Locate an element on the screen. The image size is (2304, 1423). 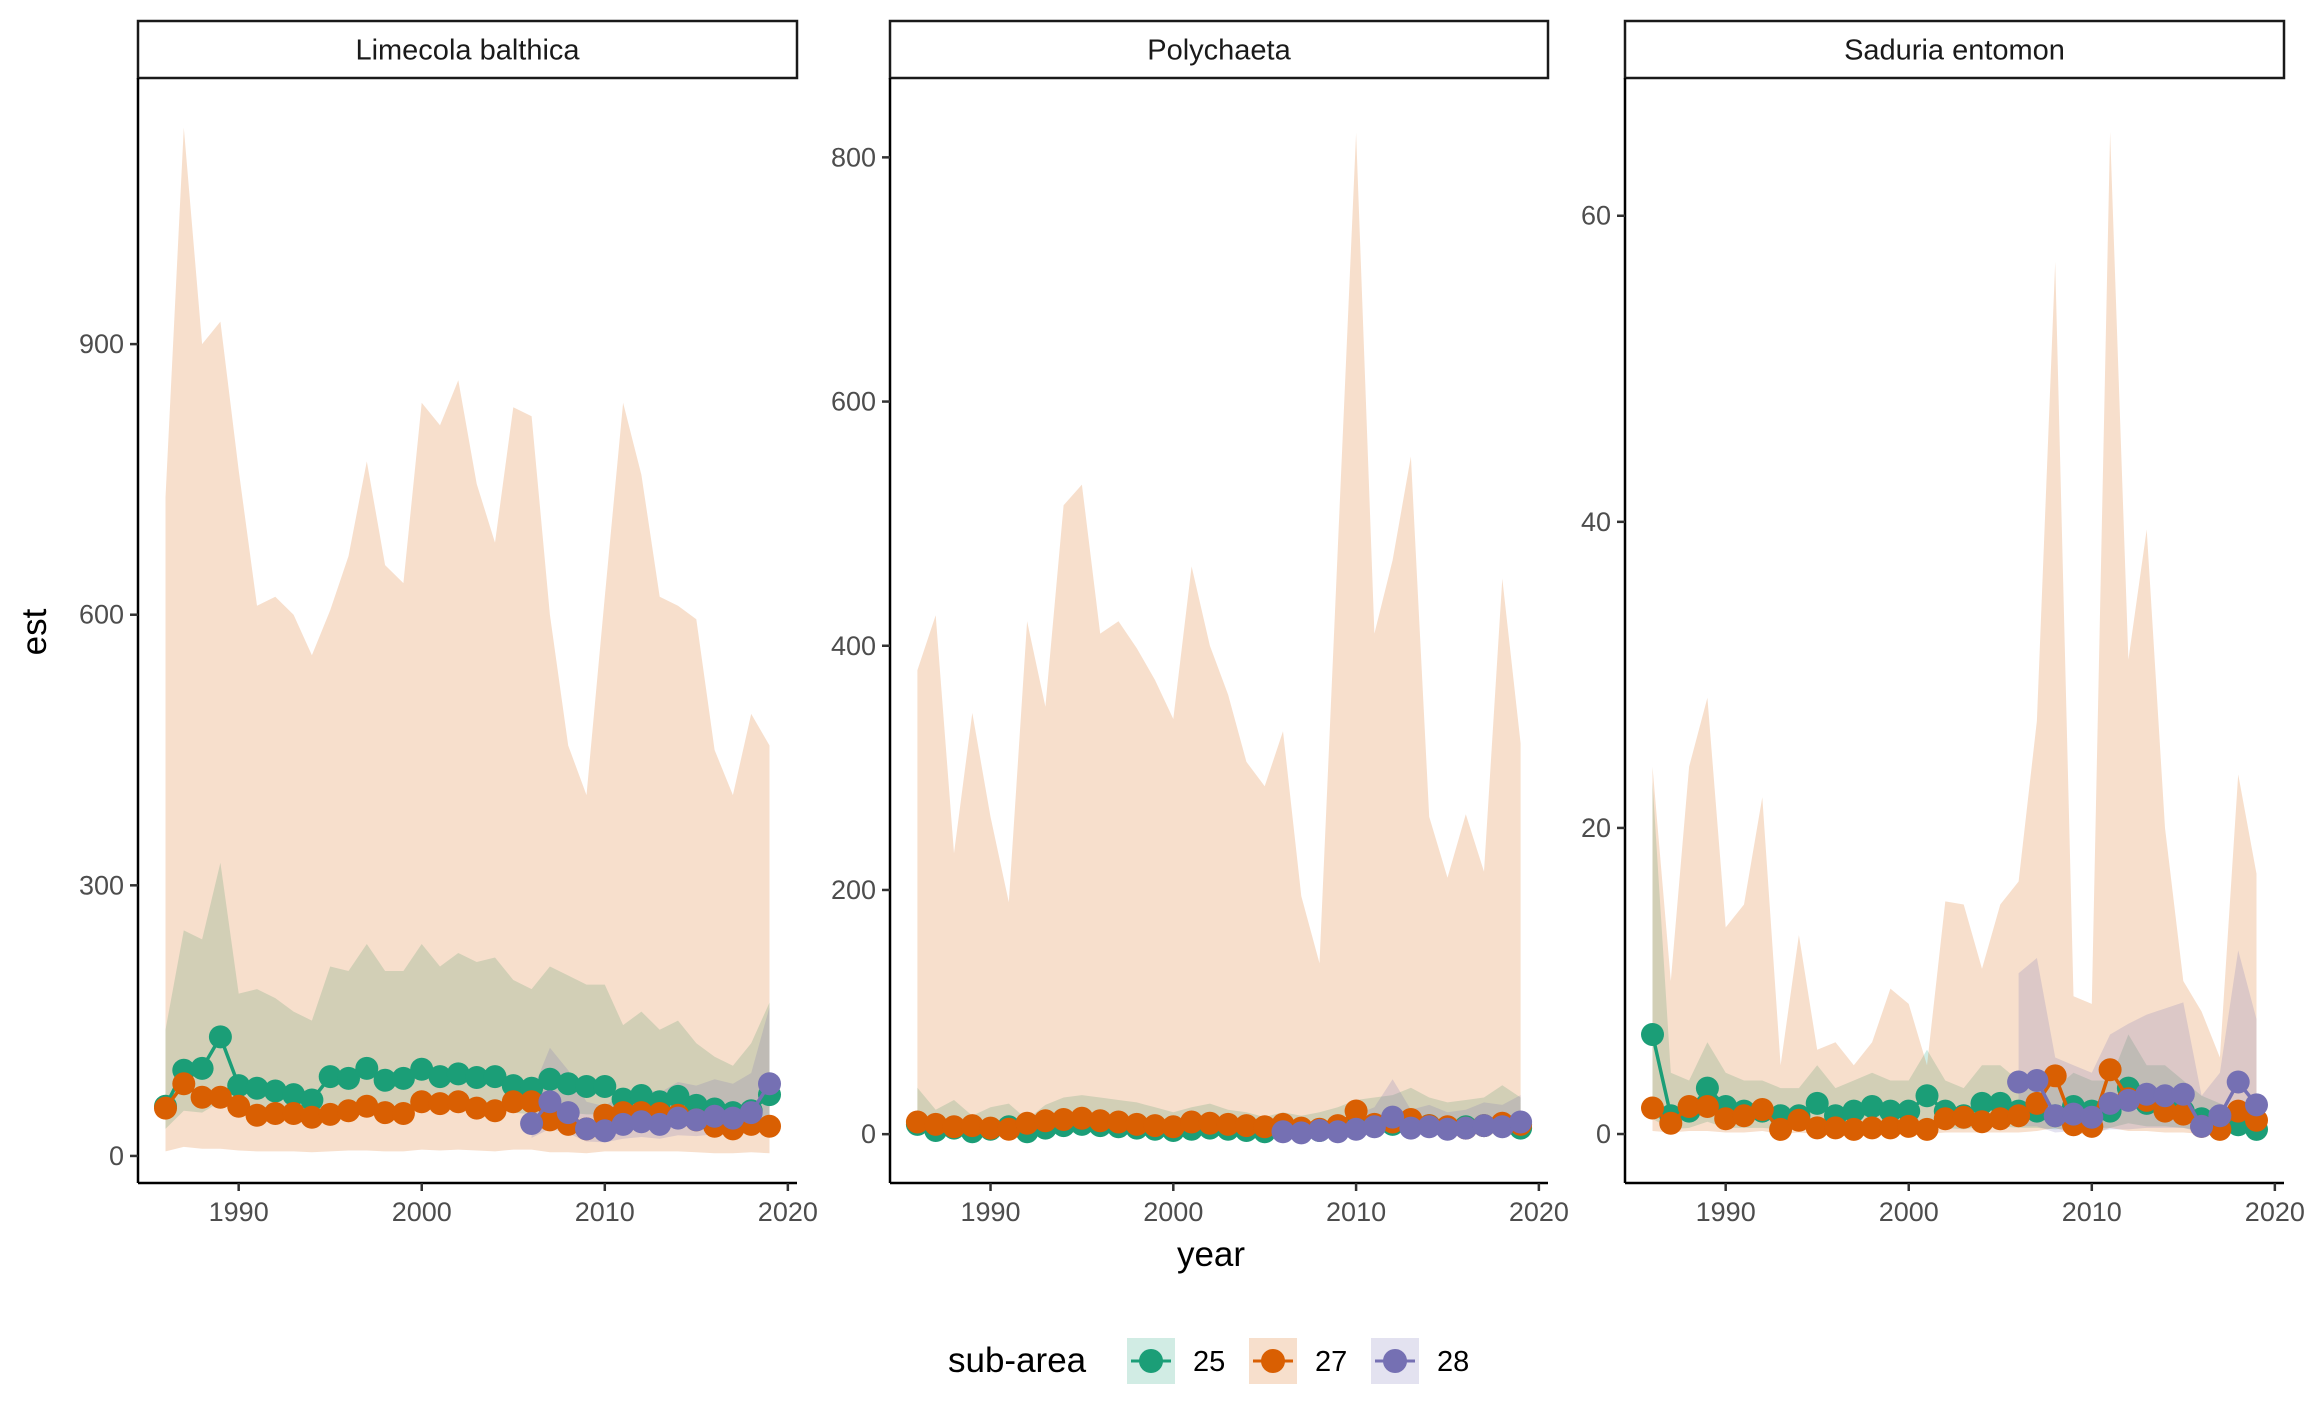
y-tick-label: 400 is located at coordinates (853, 646).